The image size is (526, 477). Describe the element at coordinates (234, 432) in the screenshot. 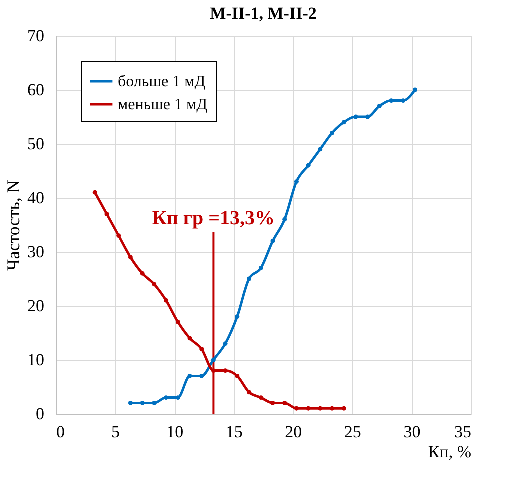

I see `x-tick-label: 15` at that location.